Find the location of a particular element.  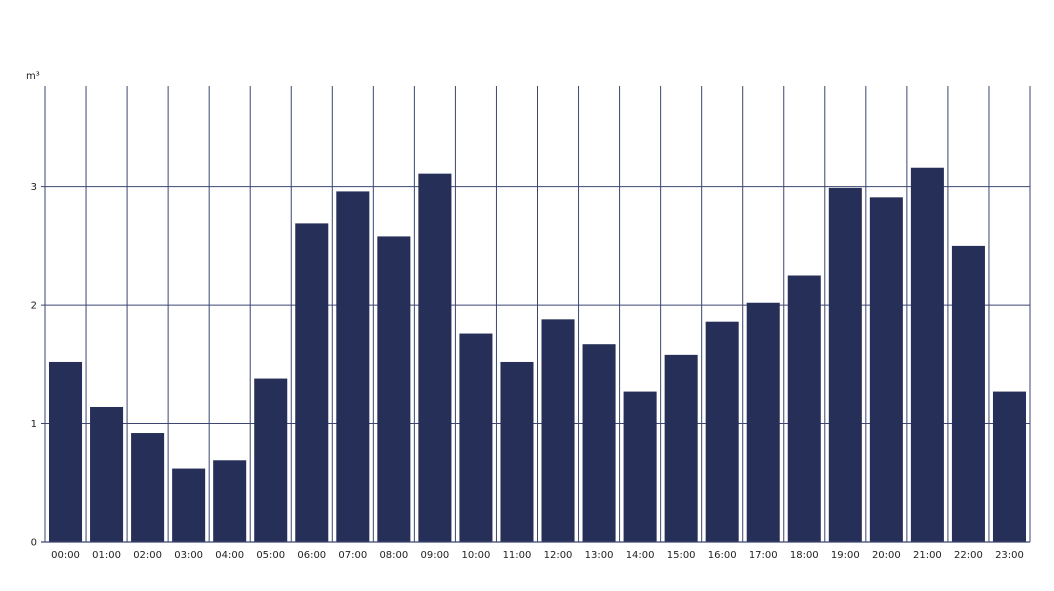

x-tick-label: 08:00 is located at coordinates (393, 555).